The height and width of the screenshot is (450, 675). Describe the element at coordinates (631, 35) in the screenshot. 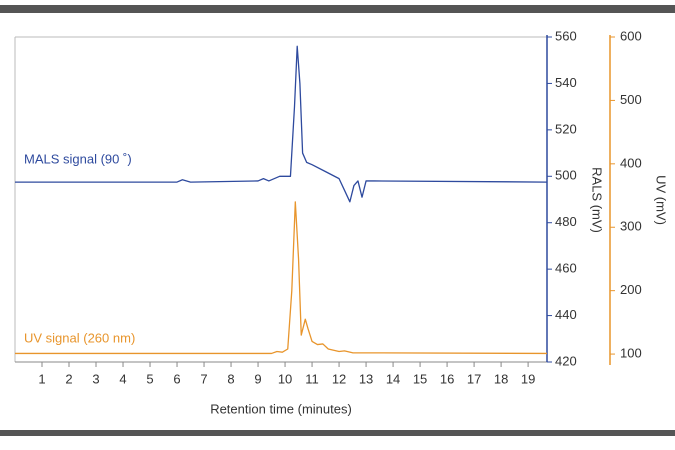

I see `y2-tick-label: 600` at that location.